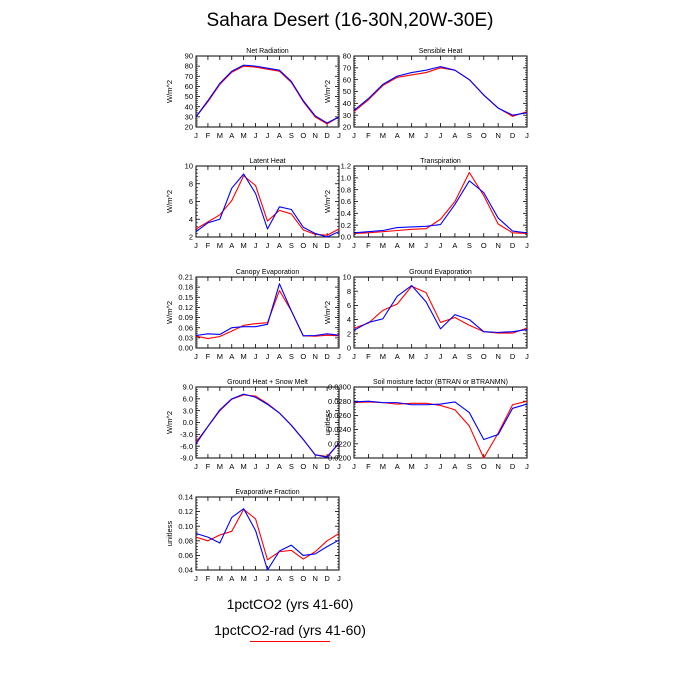 The height and width of the screenshot is (700, 700). I want to click on y-tick-label: 0.10, so click(185, 526).